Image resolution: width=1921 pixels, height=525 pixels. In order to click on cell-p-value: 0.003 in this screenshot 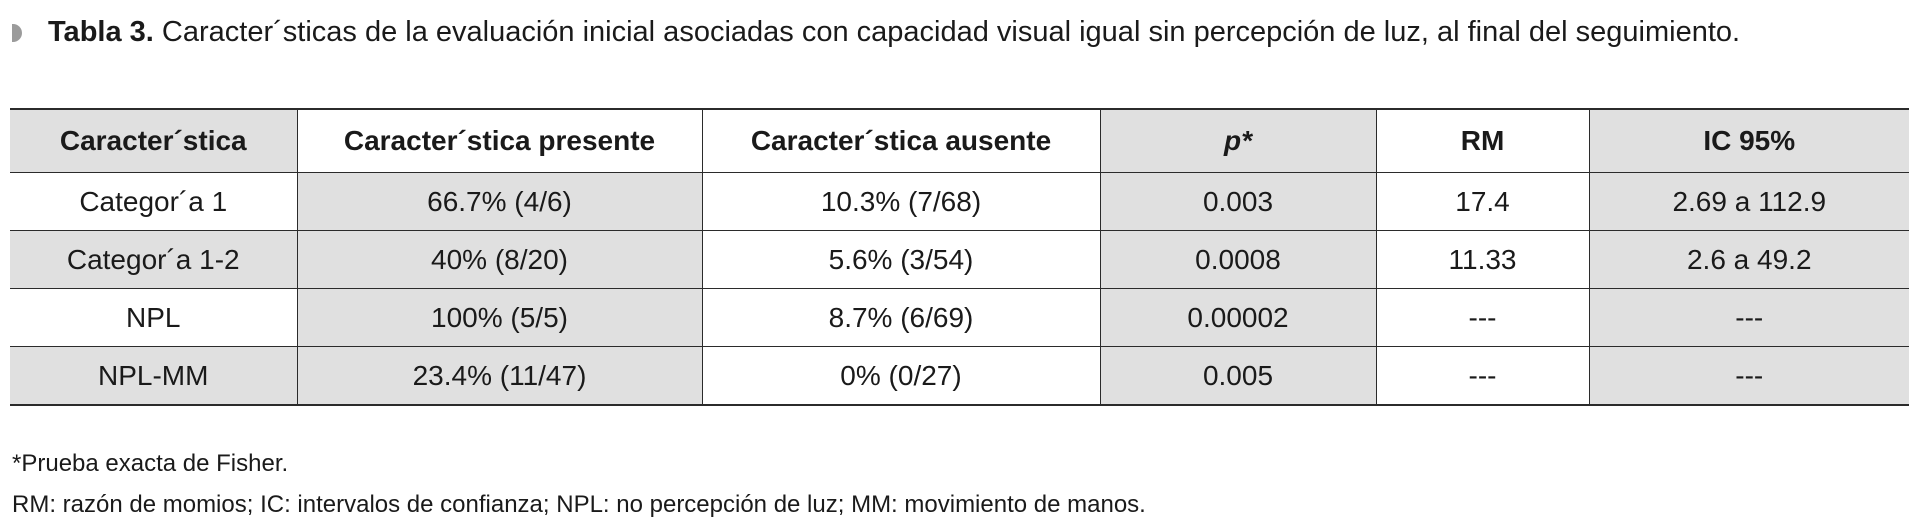, I will do `click(1238, 201)`.